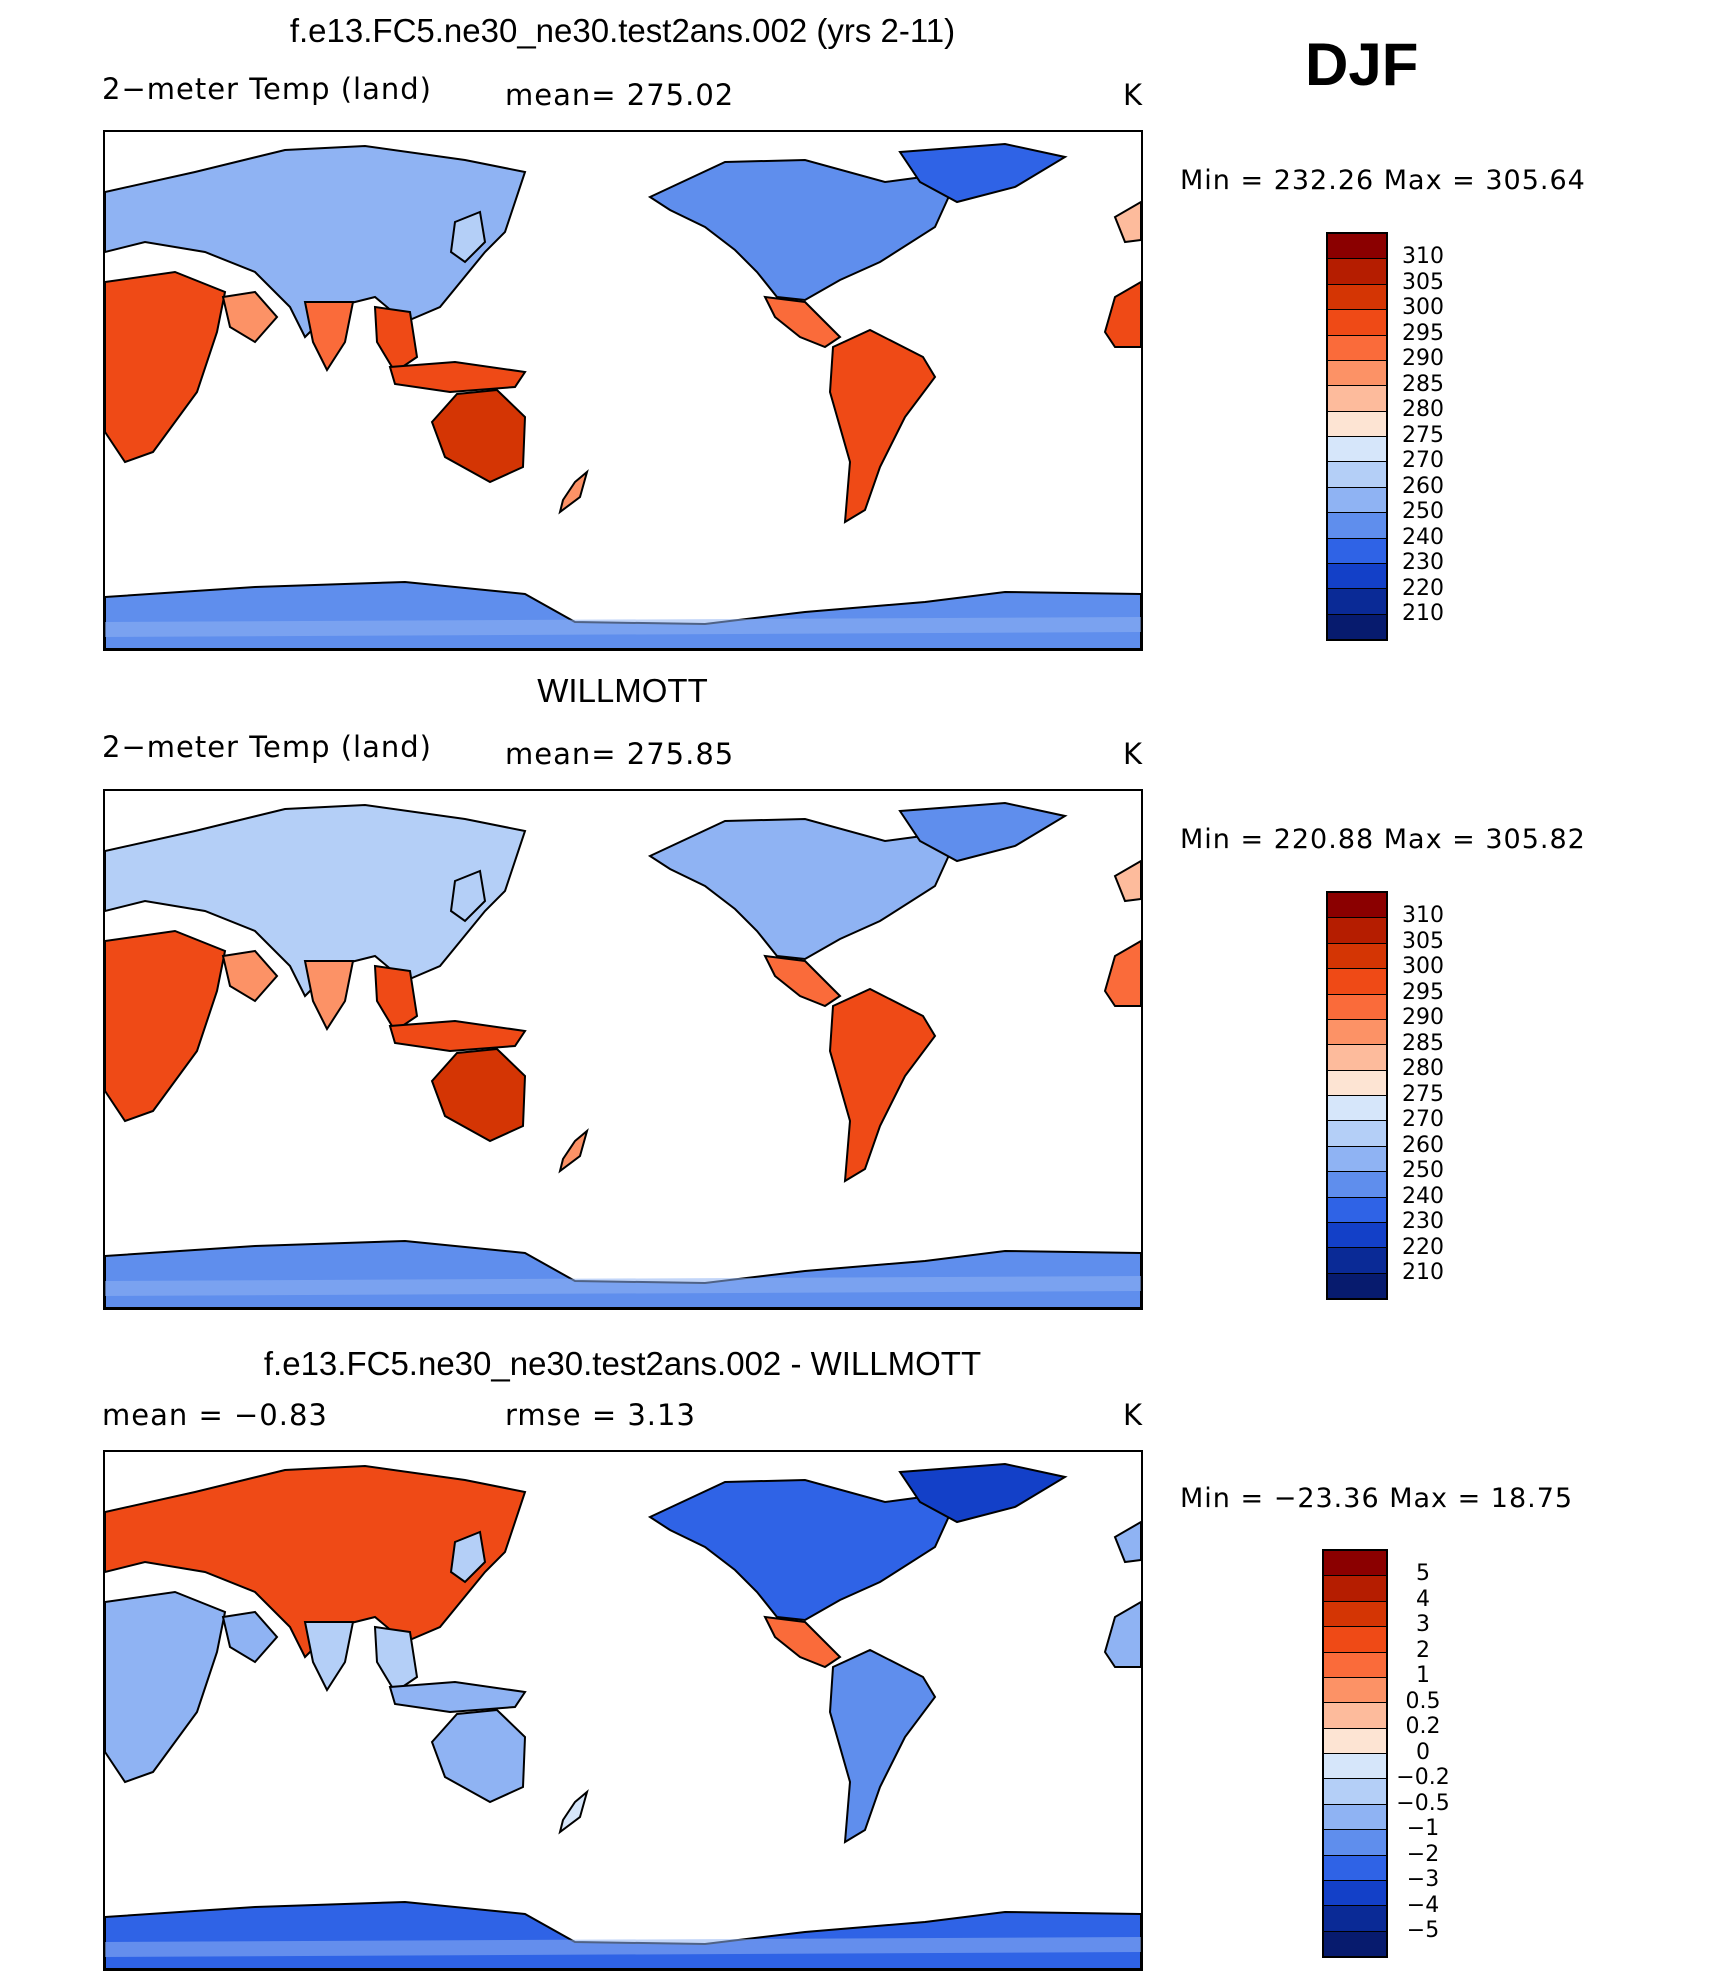 The height and width of the screenshot is (1986, 1710). I want to click on panel1-mean: mean= 275.02, so click(620, 95).